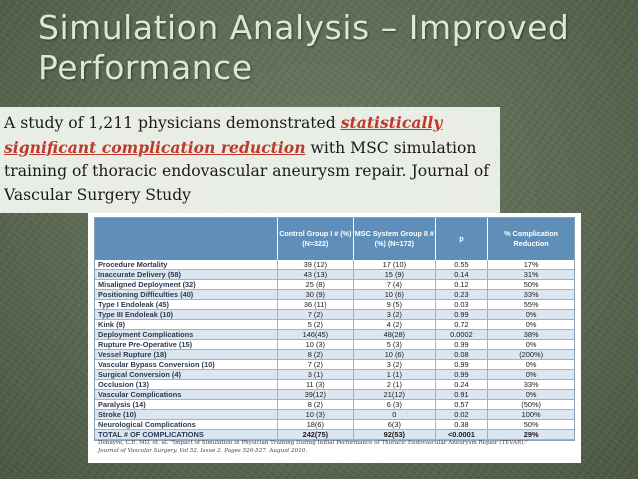 The height and width of the screenshot is (479, 638). I want to click on table-cell: 38%, so click(530, 335).